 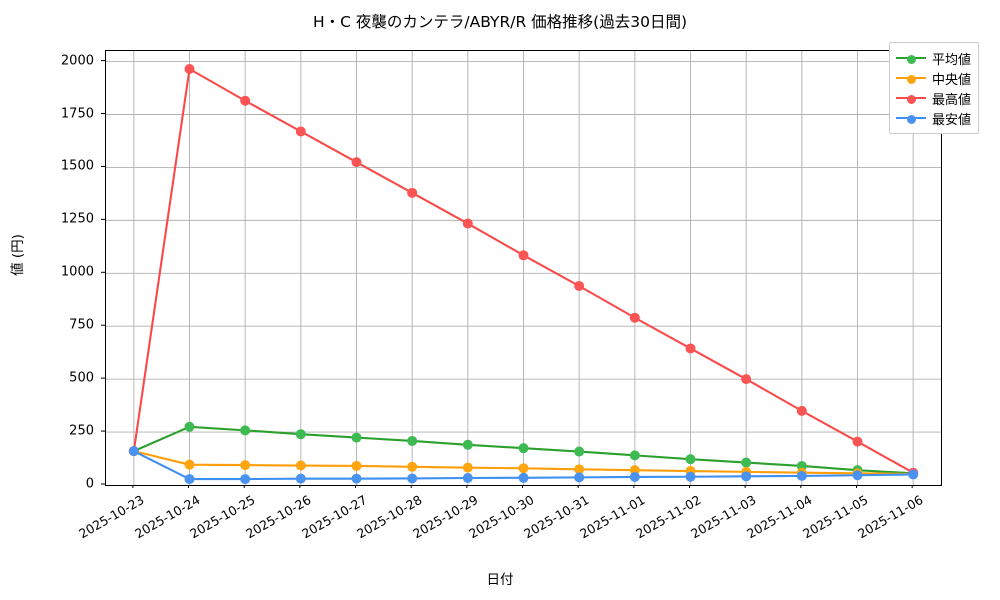 I want to click on y-tick-label: 500, so click(x=81, y=378).